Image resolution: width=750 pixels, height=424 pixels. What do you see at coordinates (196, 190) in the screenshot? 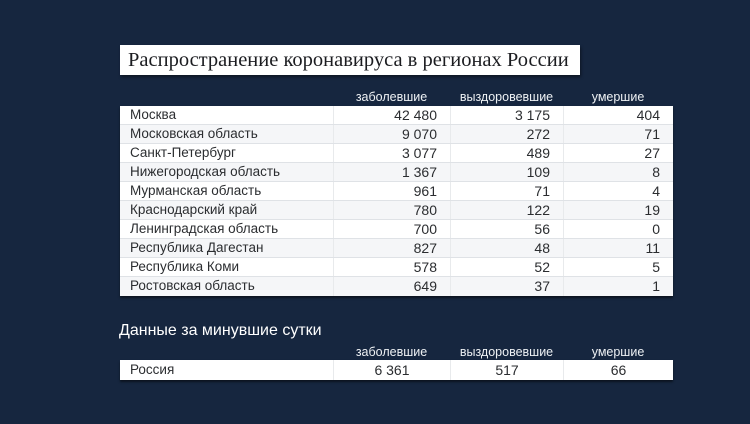
I see `region-name: Мурманская область` at bounding box center [196, 190].